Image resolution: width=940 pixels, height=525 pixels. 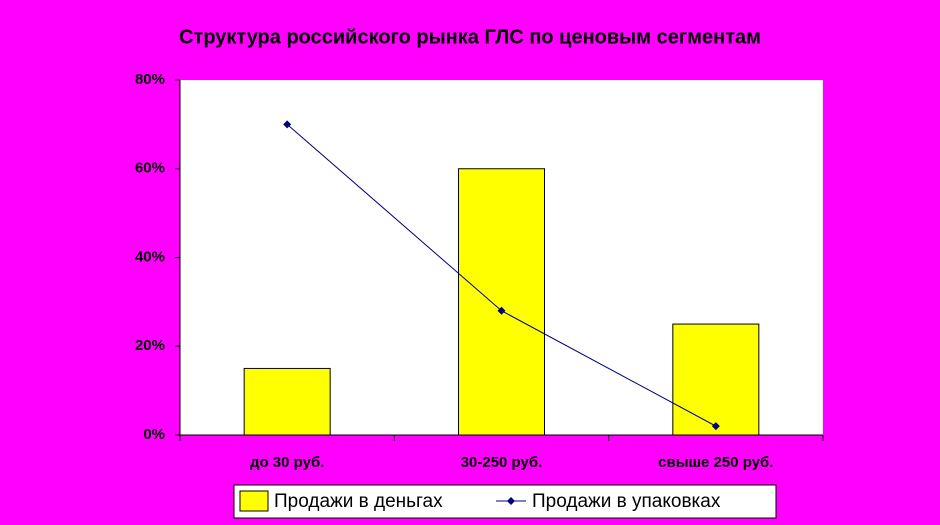 I want to click on x-tick-label: 30-250 руб., so click(x=502, y=462).